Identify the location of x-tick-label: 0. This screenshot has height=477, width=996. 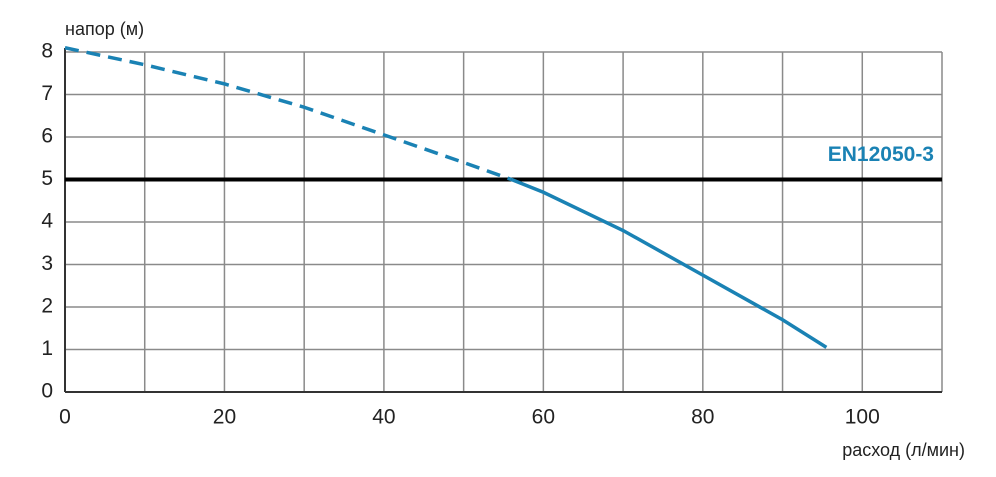
(65, 417).